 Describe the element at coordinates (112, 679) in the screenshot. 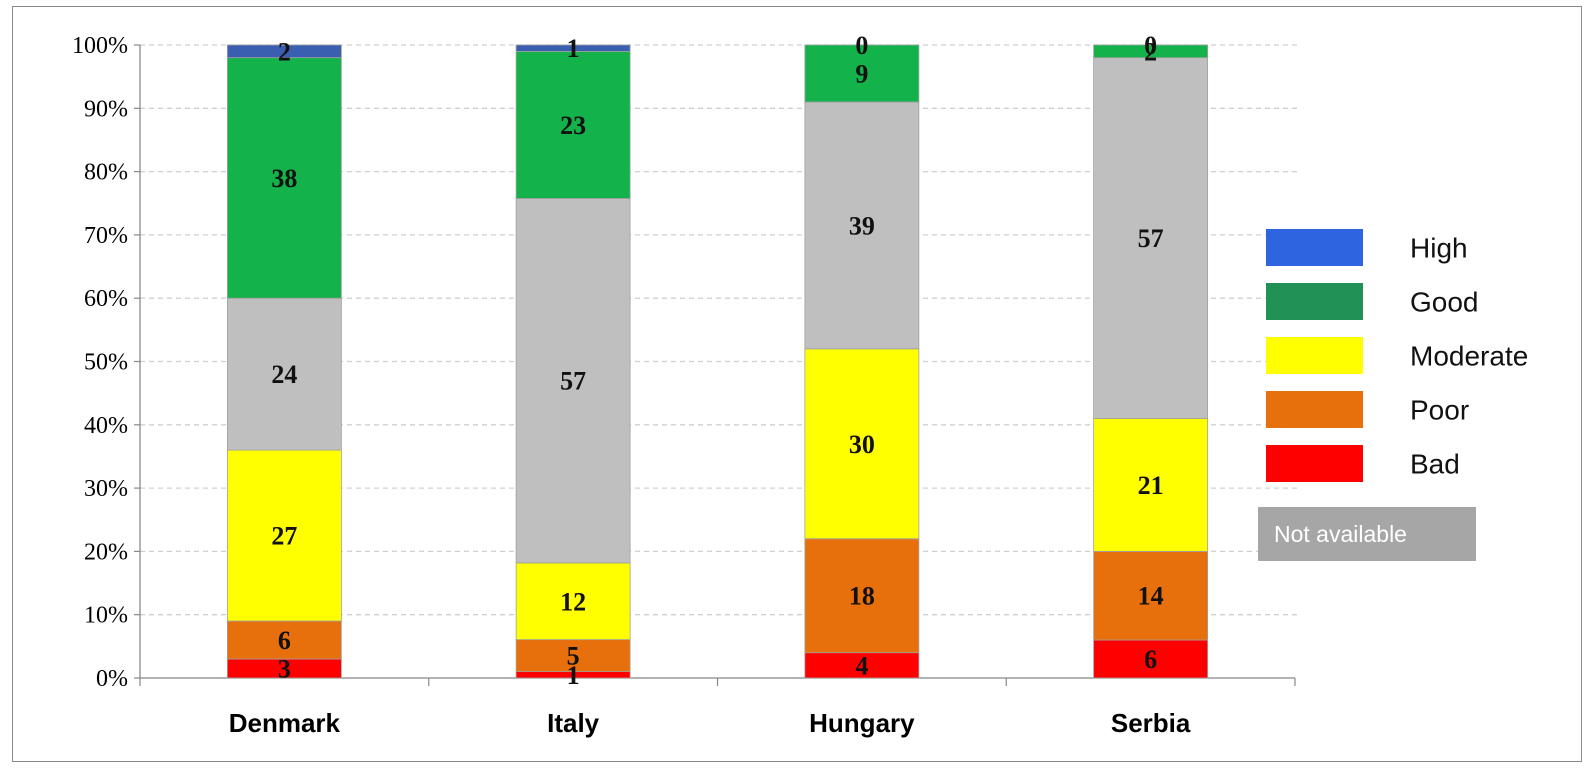

I see `y-tick-label: 0%` at that location.